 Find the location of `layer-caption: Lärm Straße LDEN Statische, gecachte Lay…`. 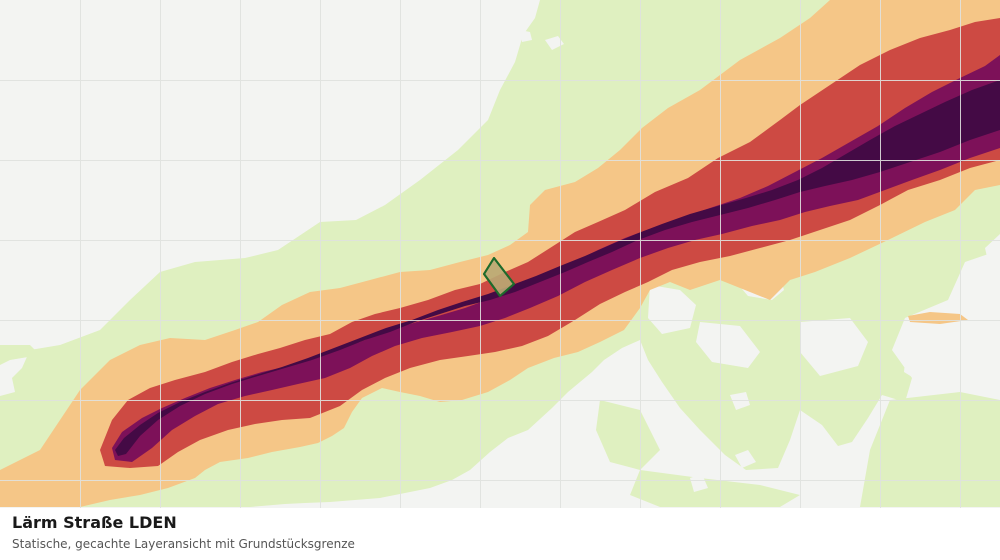

layer-caption: Lärm Straße LDEN Statische, gecachte Lay… is located at coordinates (500, 534).